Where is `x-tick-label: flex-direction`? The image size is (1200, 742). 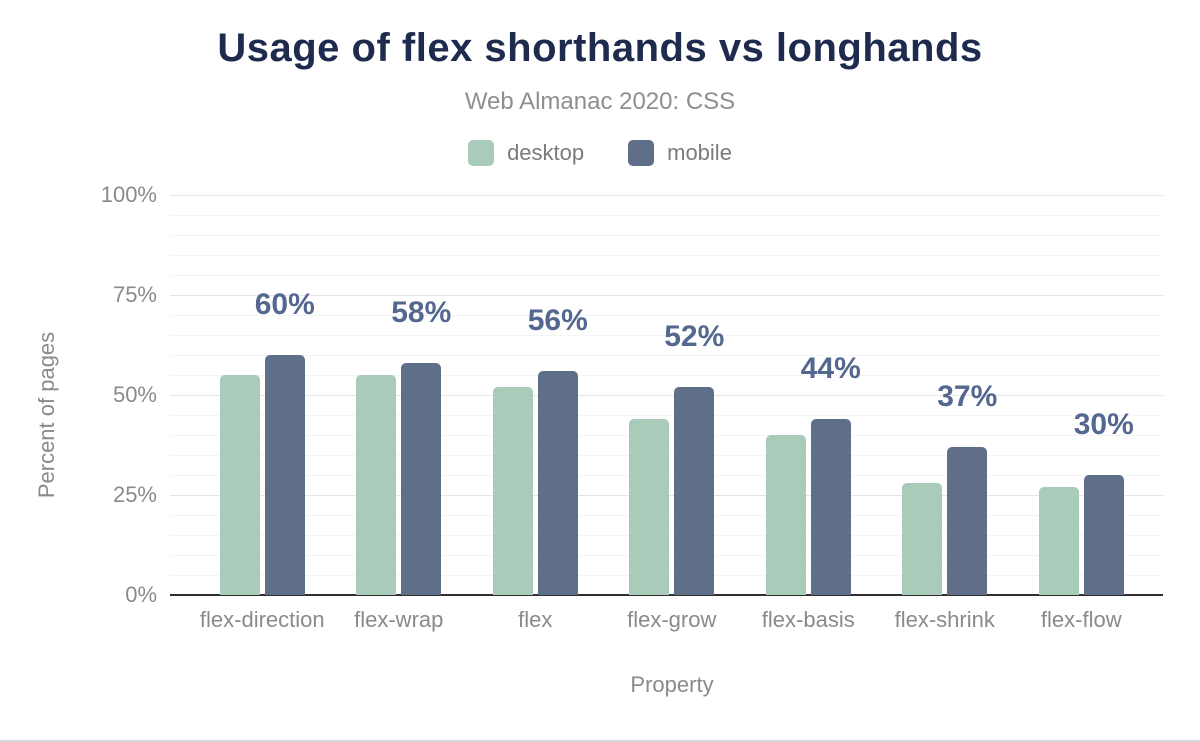
x-tick-label: flex-direction is located at coordinates (262, 619).